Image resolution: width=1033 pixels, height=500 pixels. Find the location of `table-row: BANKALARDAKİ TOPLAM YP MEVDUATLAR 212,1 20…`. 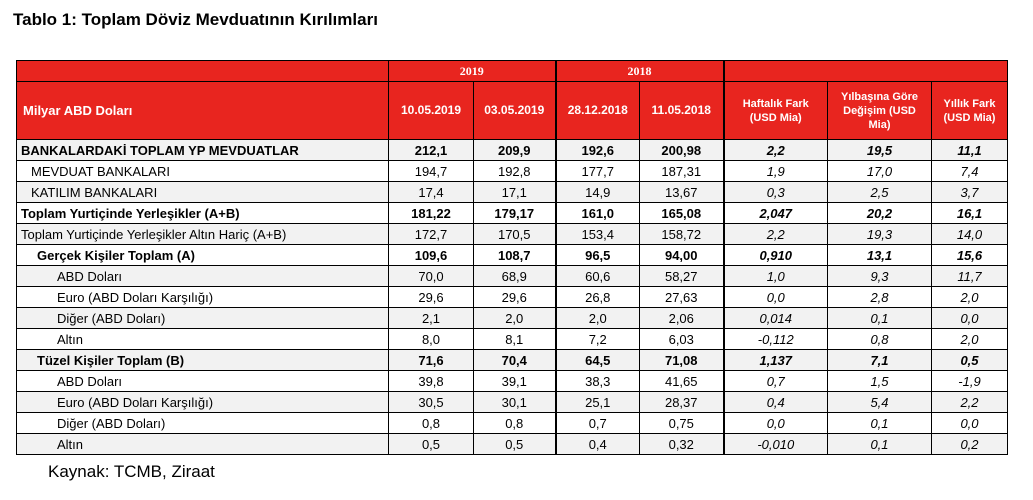

table-row: BANKALARDAKİ TOPLAM YP MEVDUATLAR 212,1 20… is located at coordinates (512, 150).